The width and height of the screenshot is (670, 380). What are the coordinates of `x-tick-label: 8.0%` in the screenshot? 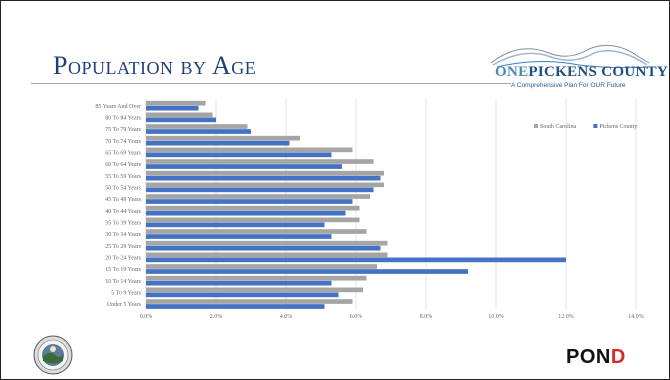 It's located at (426, 317).